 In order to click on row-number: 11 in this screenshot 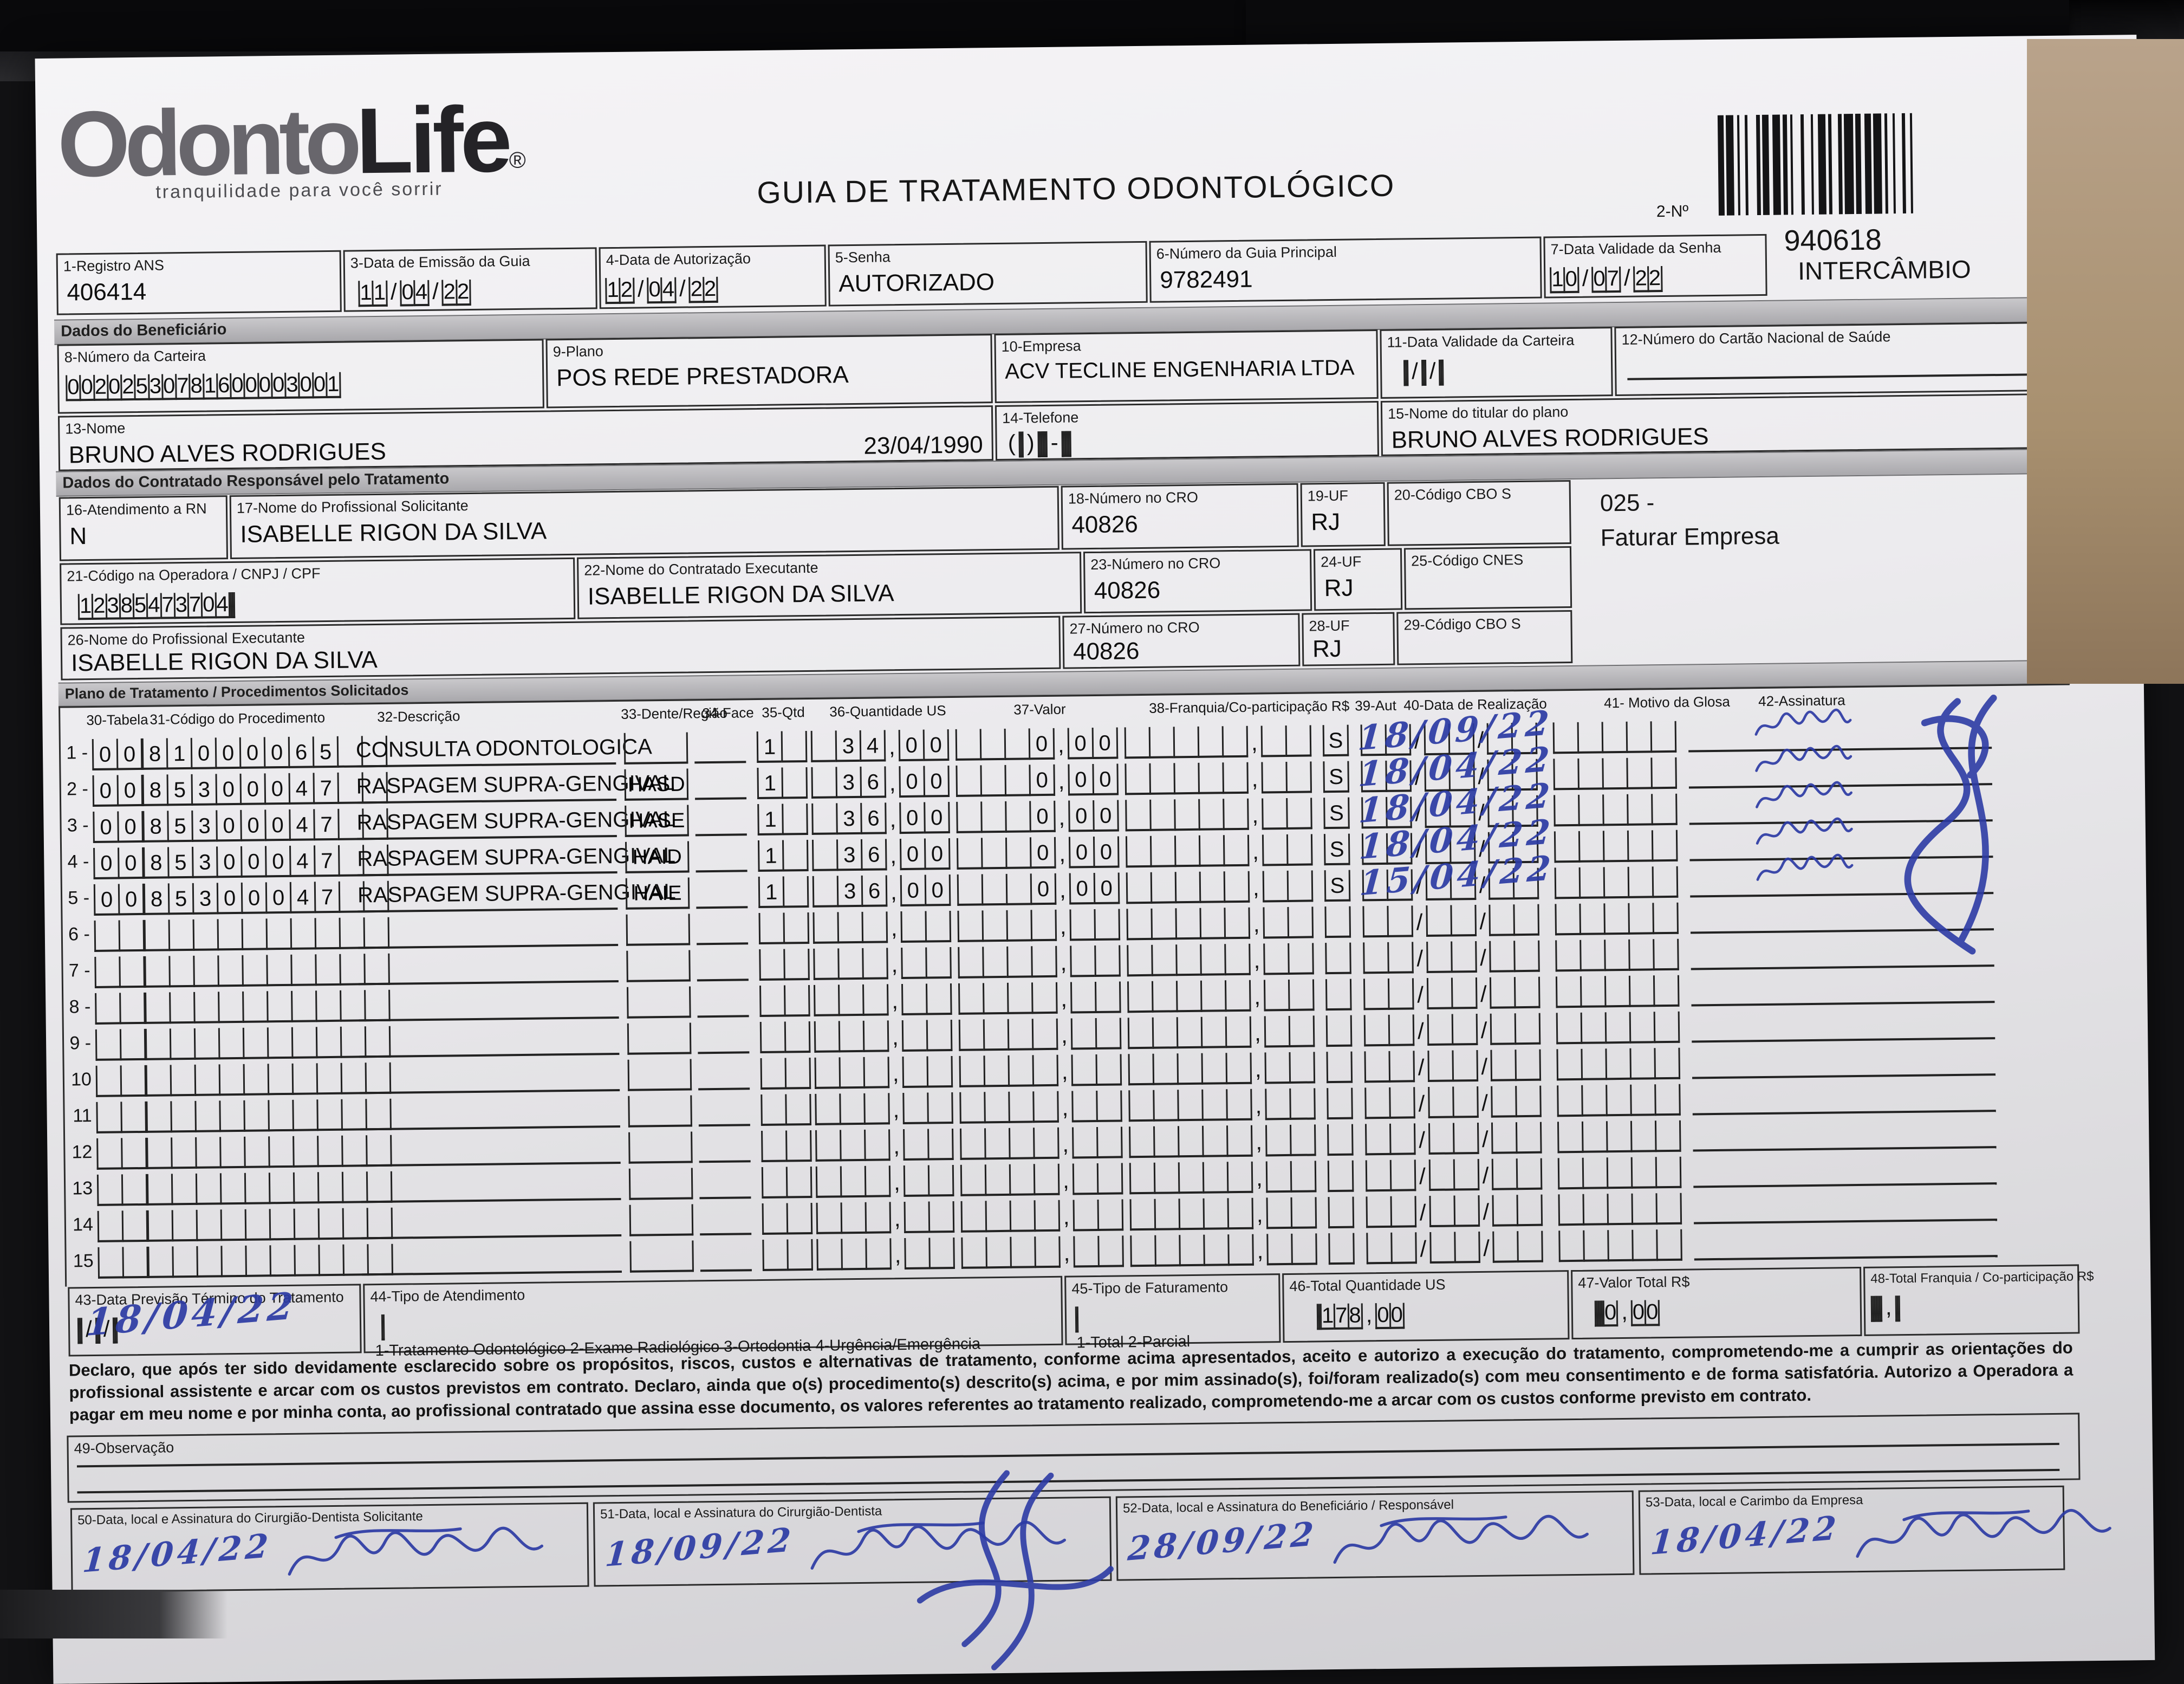, I will do `click(82, 1115)`.